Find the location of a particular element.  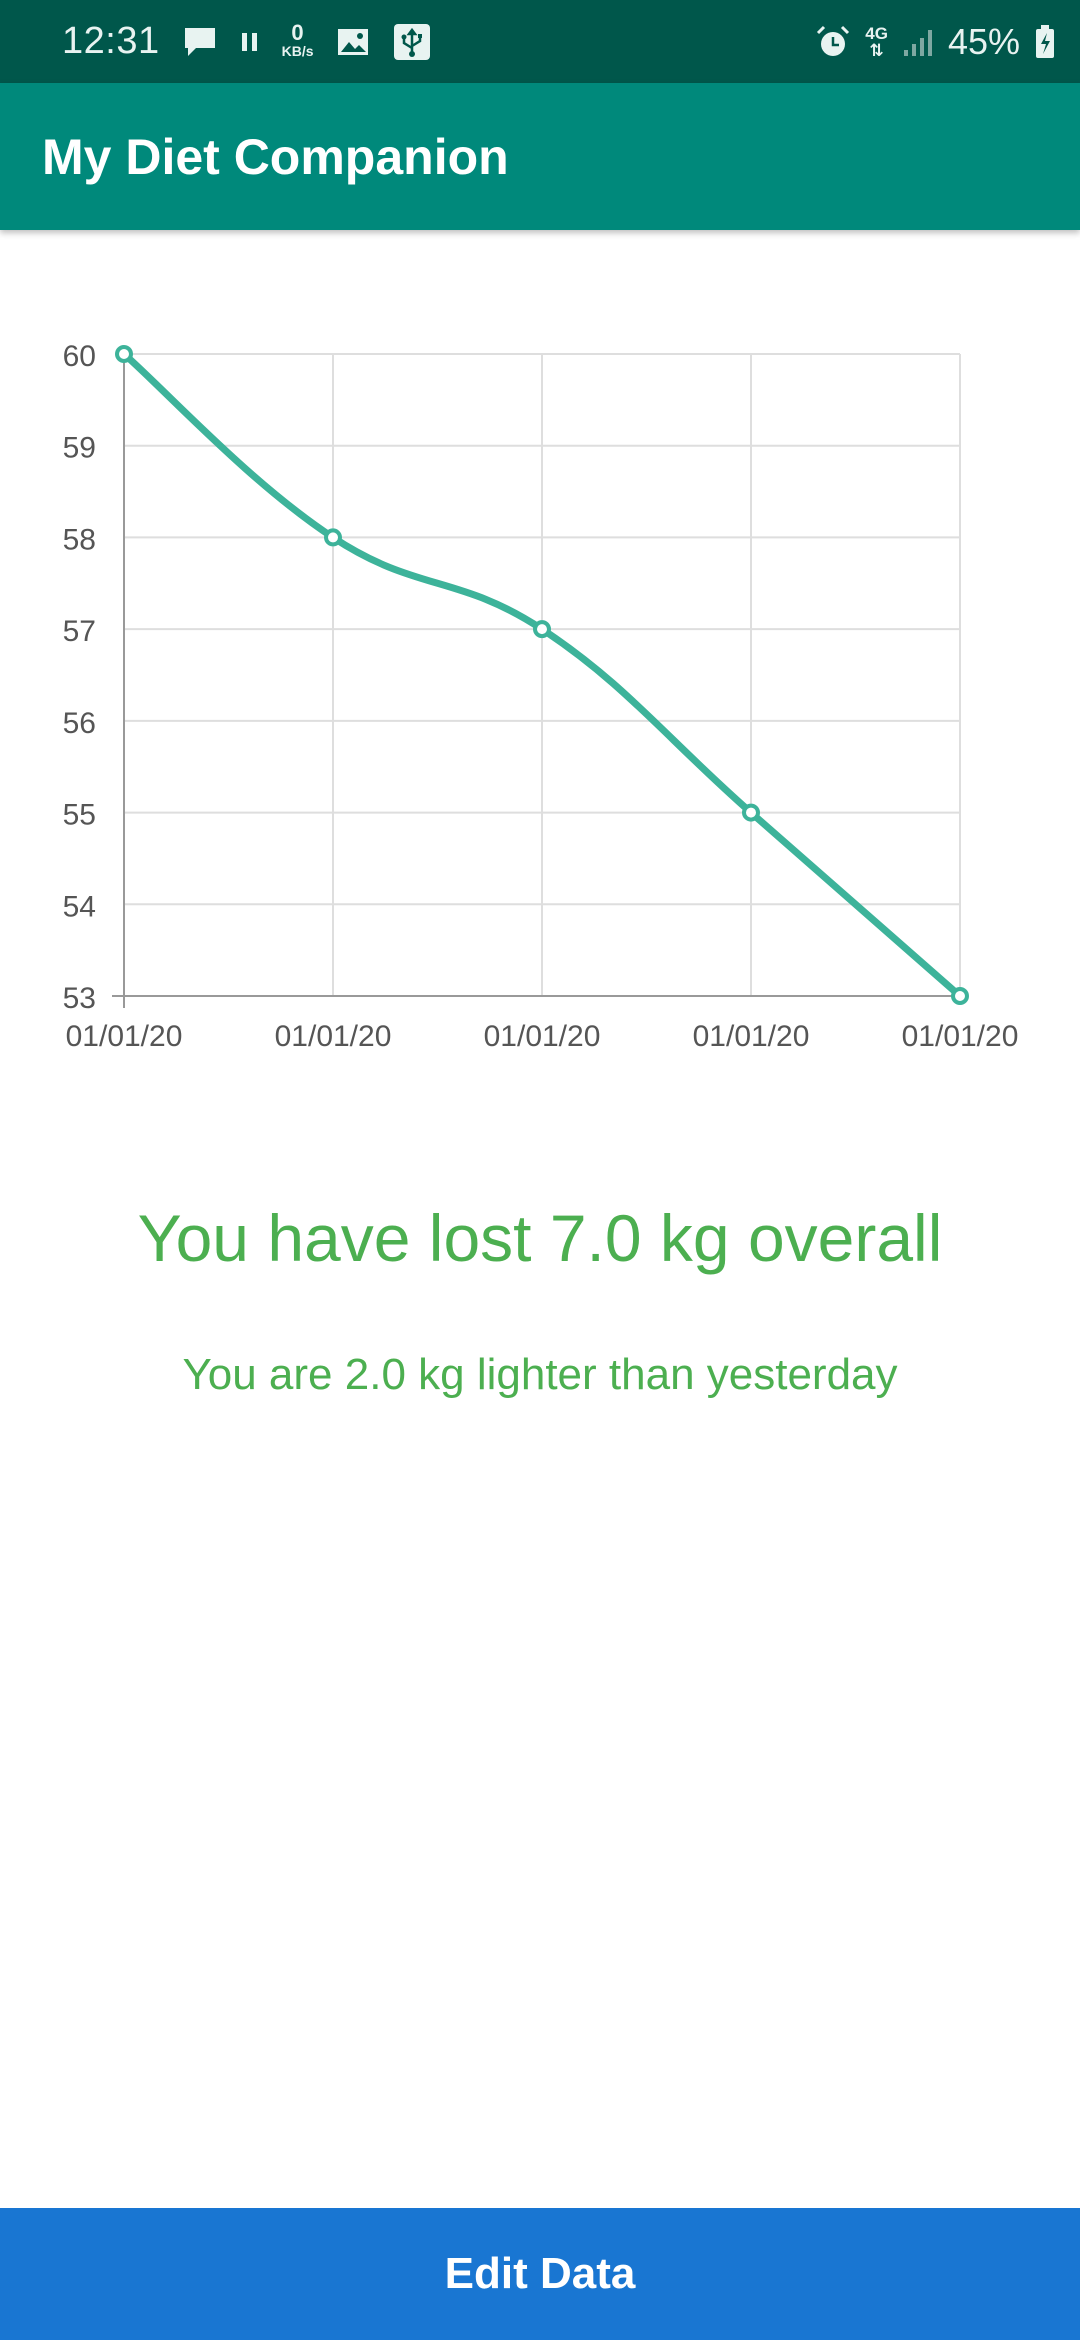

y-tick-label: 60 is located at coordinates (79, 356).